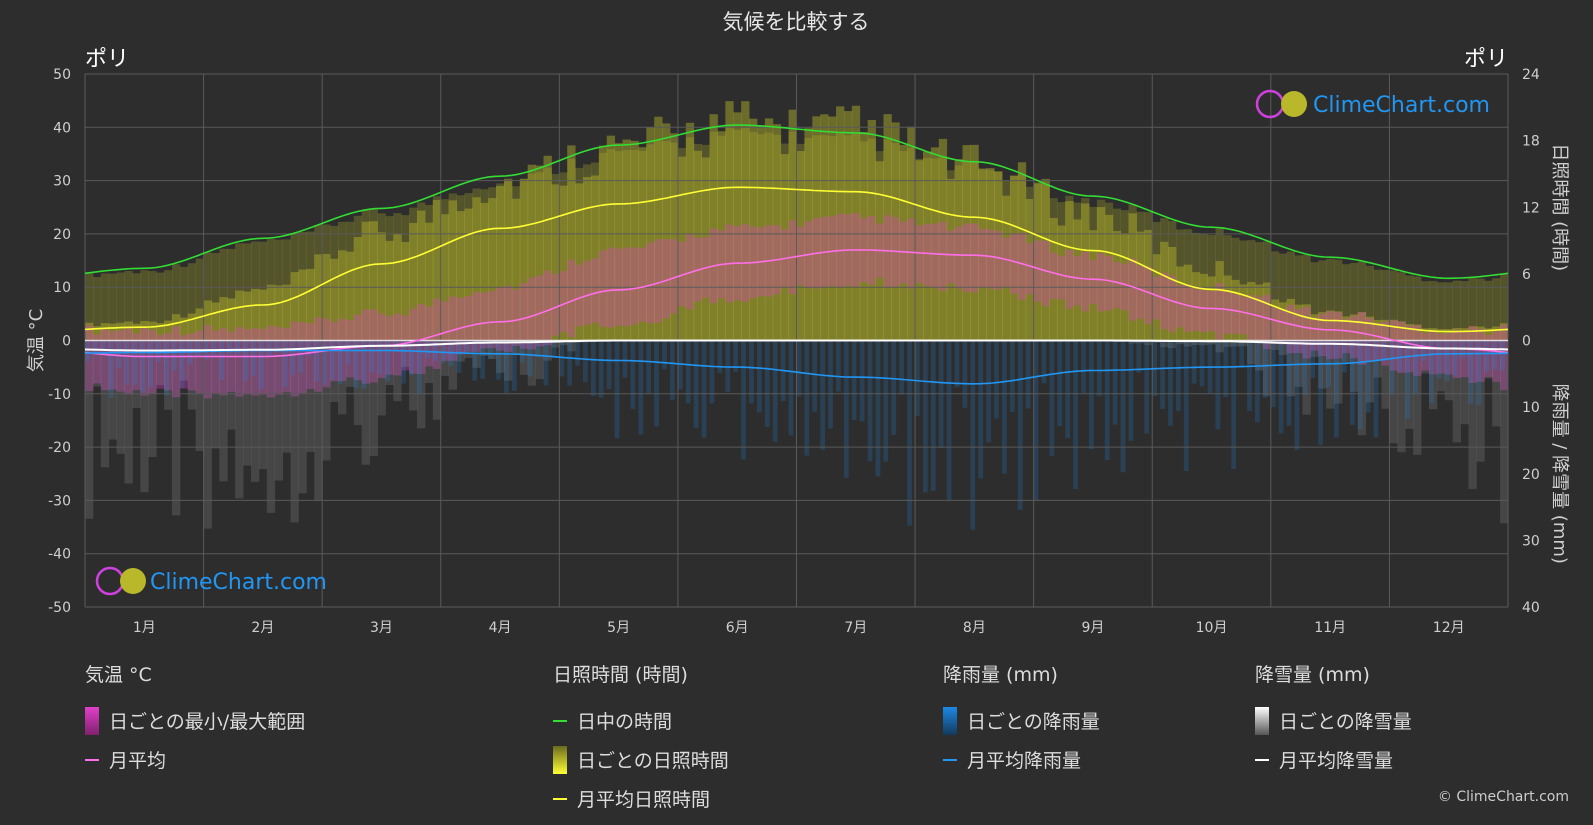  What do you see at coordinates (641, 720) in the screenshot?
I see `legend-item: 日中の時間` at bounding box center [641, 720].